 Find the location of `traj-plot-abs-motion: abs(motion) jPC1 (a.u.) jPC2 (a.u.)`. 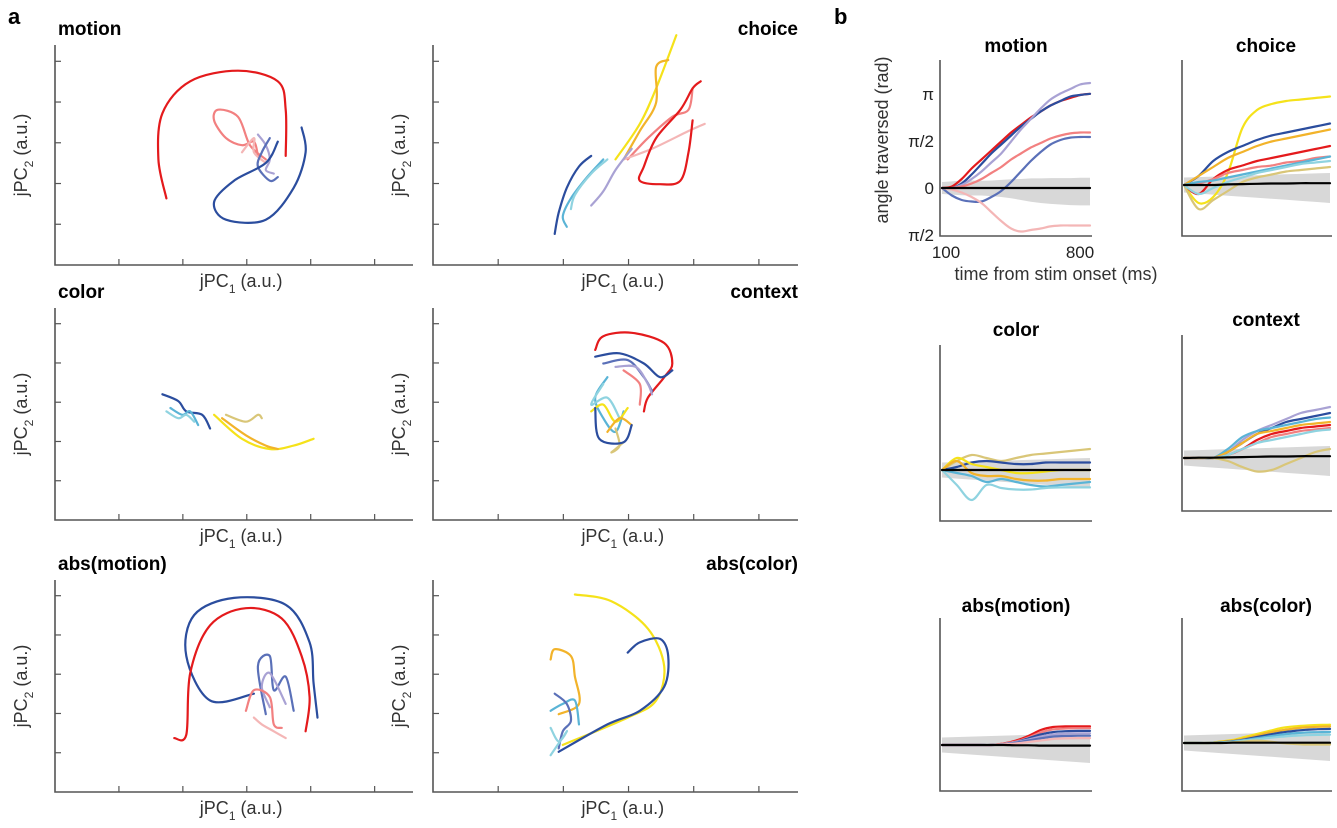

traj-plot-abs-motion: abs(motion) jPC1 (a.u.) jPC2 (a.u.) is located at coordinates (212, 688).